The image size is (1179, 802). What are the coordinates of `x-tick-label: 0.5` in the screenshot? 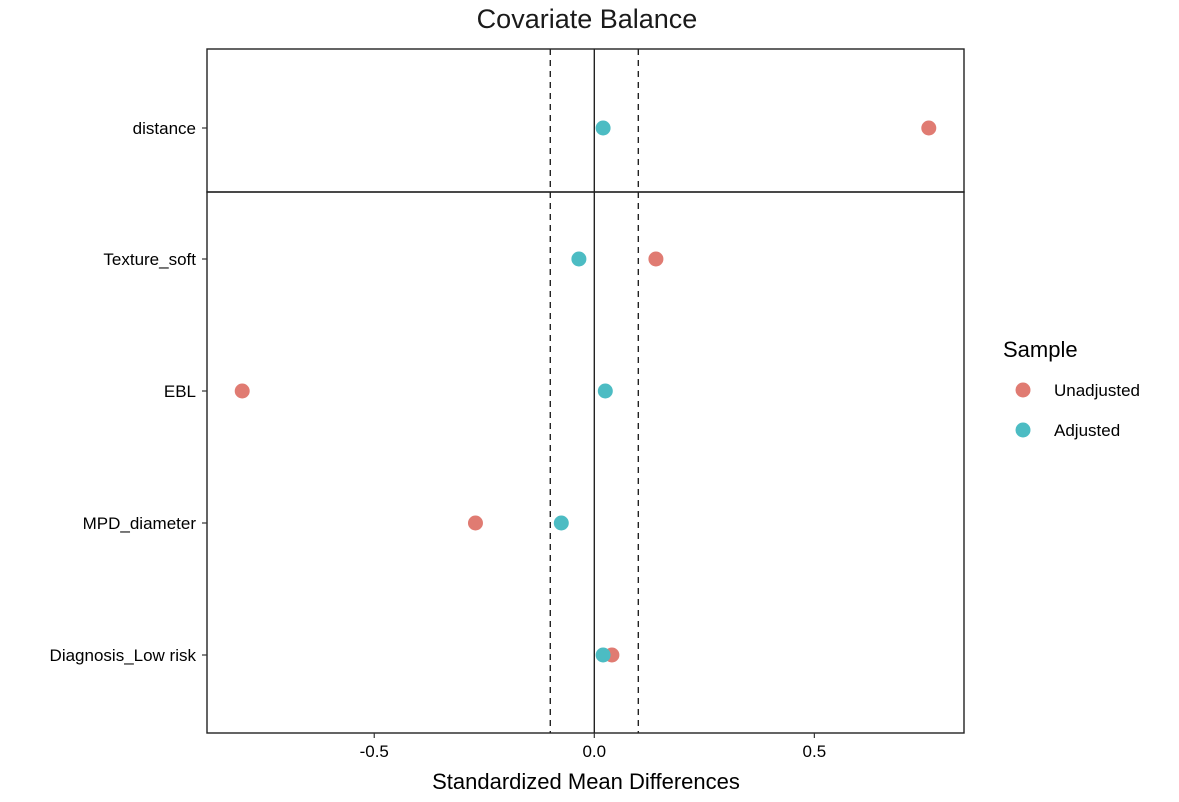 It's located at (815, 751).